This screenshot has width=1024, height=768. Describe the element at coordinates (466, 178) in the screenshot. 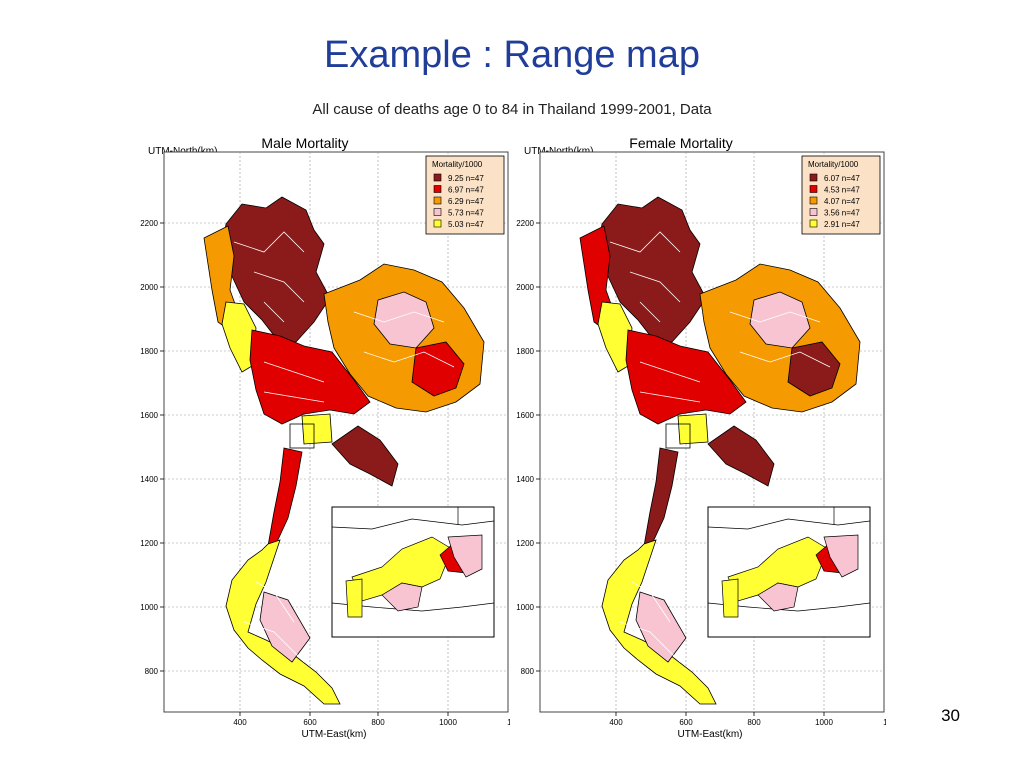

I see `legend-item-label: 9.25 n=47` at that location.